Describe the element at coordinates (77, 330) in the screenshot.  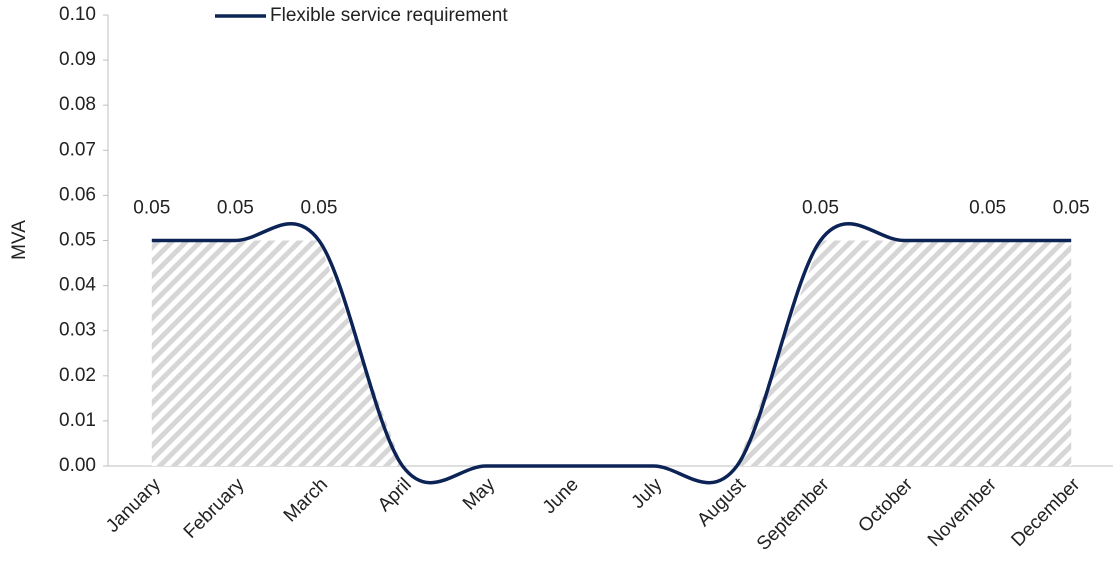
I see `y-tick-label: 0.03` at that location.